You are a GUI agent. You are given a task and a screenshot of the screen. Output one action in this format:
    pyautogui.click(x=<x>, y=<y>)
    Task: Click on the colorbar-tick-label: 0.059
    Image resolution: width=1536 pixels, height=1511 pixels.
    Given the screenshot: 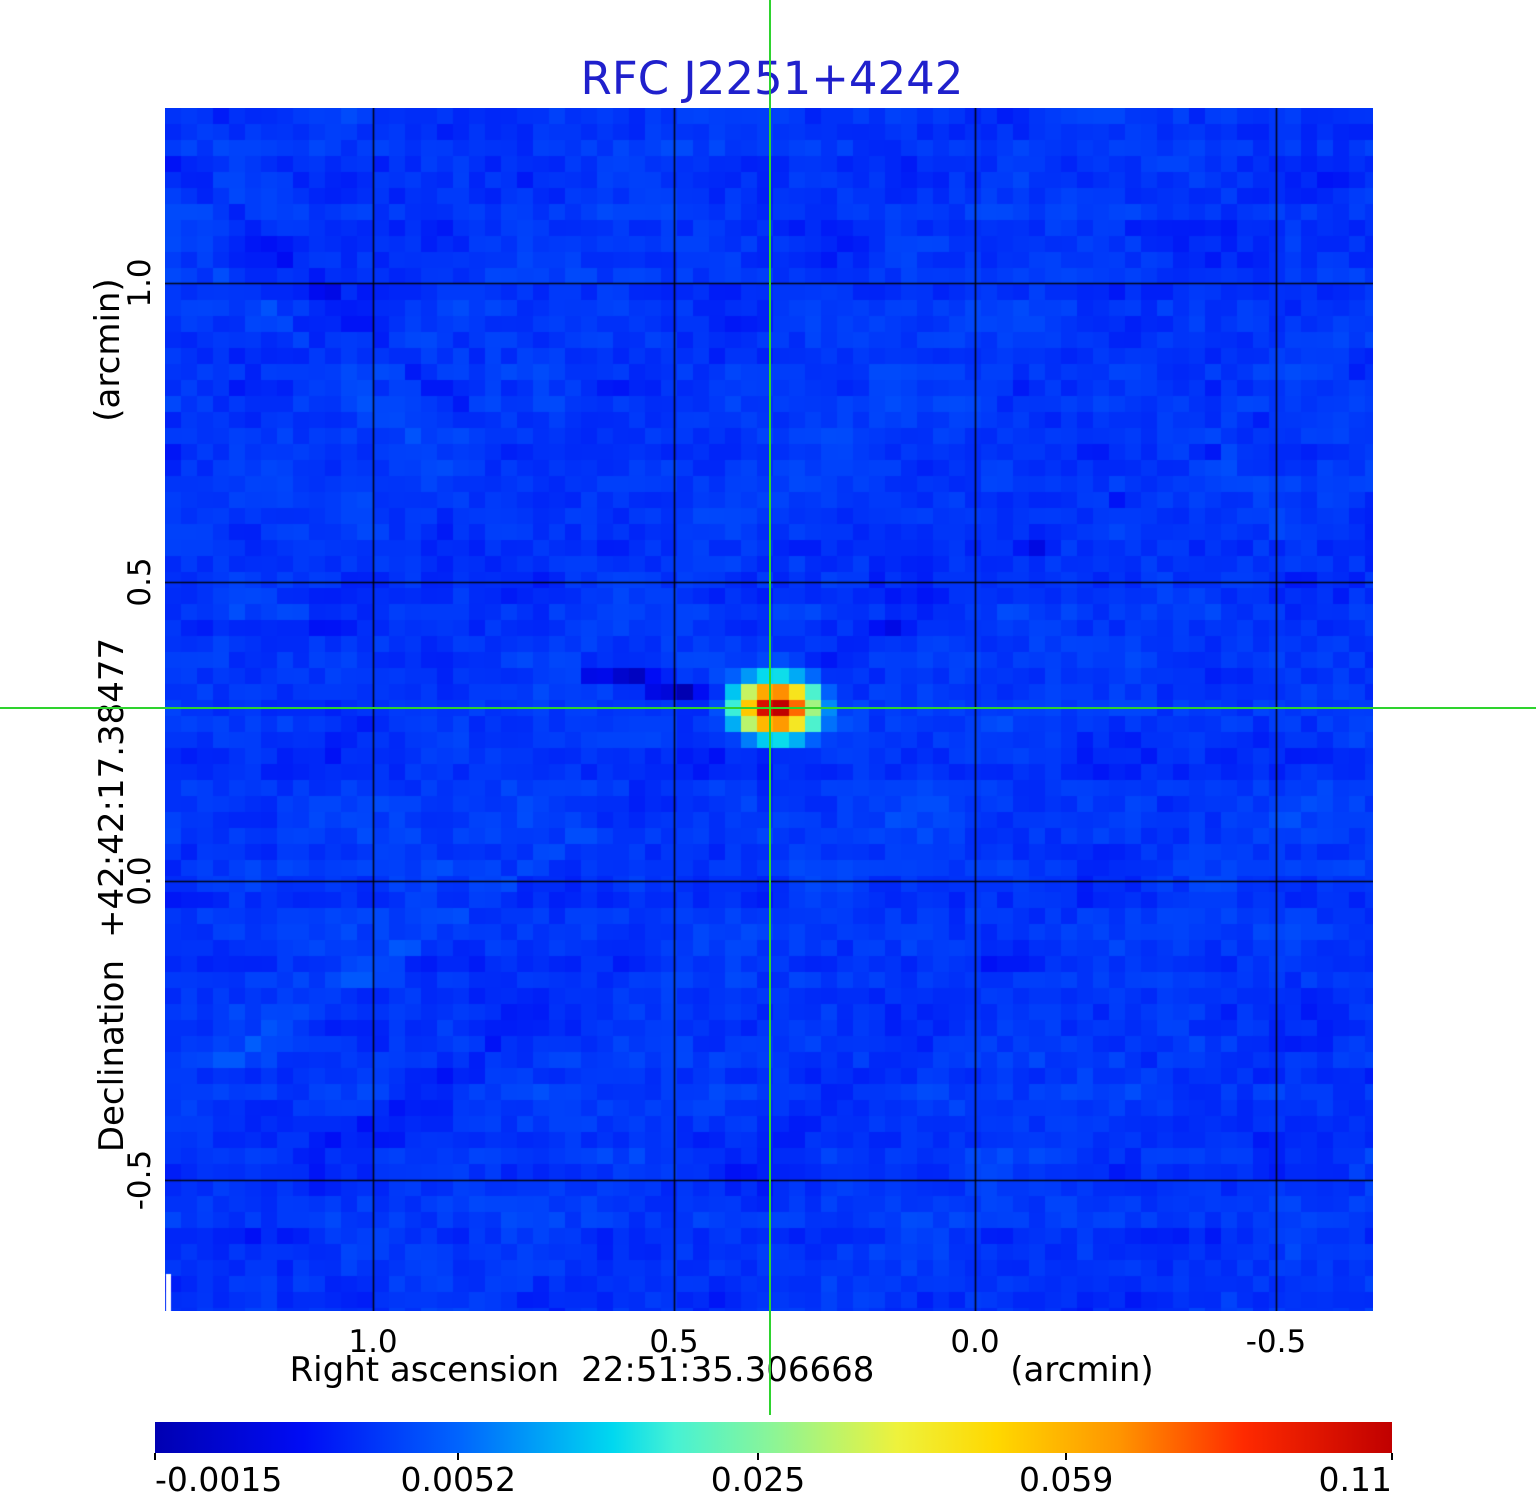 What is the action you would take?
    pyautogui.click(x=1066, y=1479)
    